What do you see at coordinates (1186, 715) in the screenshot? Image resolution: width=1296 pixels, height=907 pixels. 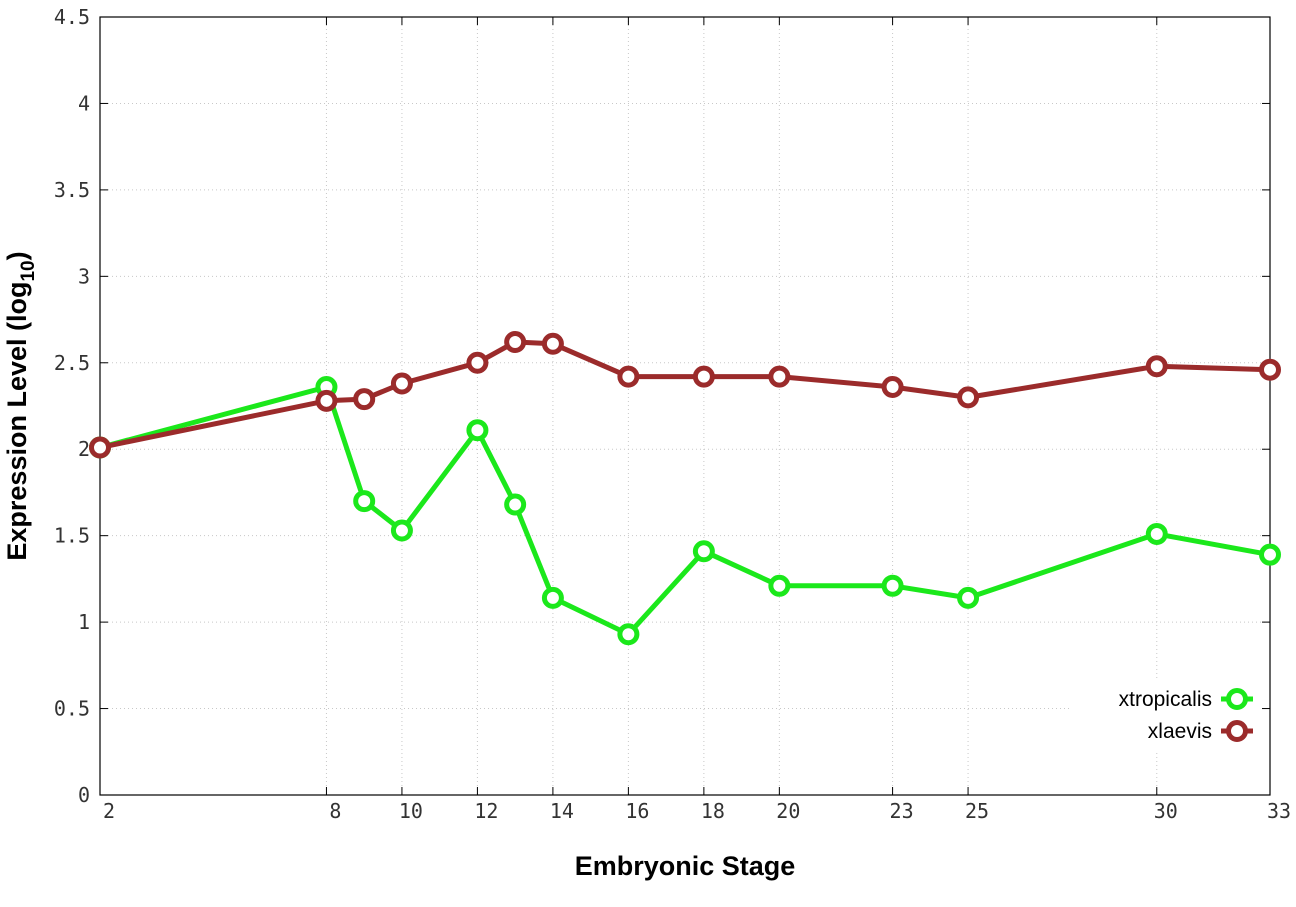 I see `legend: xtropicalis xlaevis` at bounding box center [1186, 715].